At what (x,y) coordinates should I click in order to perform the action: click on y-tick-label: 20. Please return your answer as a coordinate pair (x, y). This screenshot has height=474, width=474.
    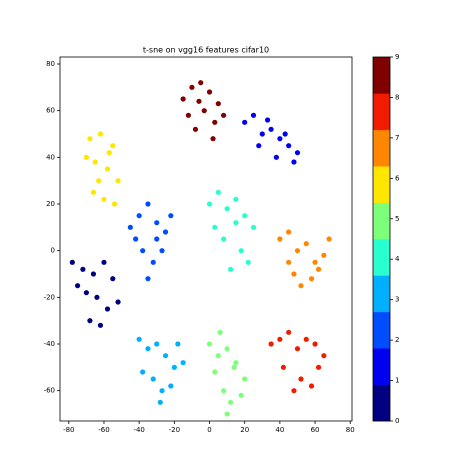
    Looking at the image, I should click on (50, 204).